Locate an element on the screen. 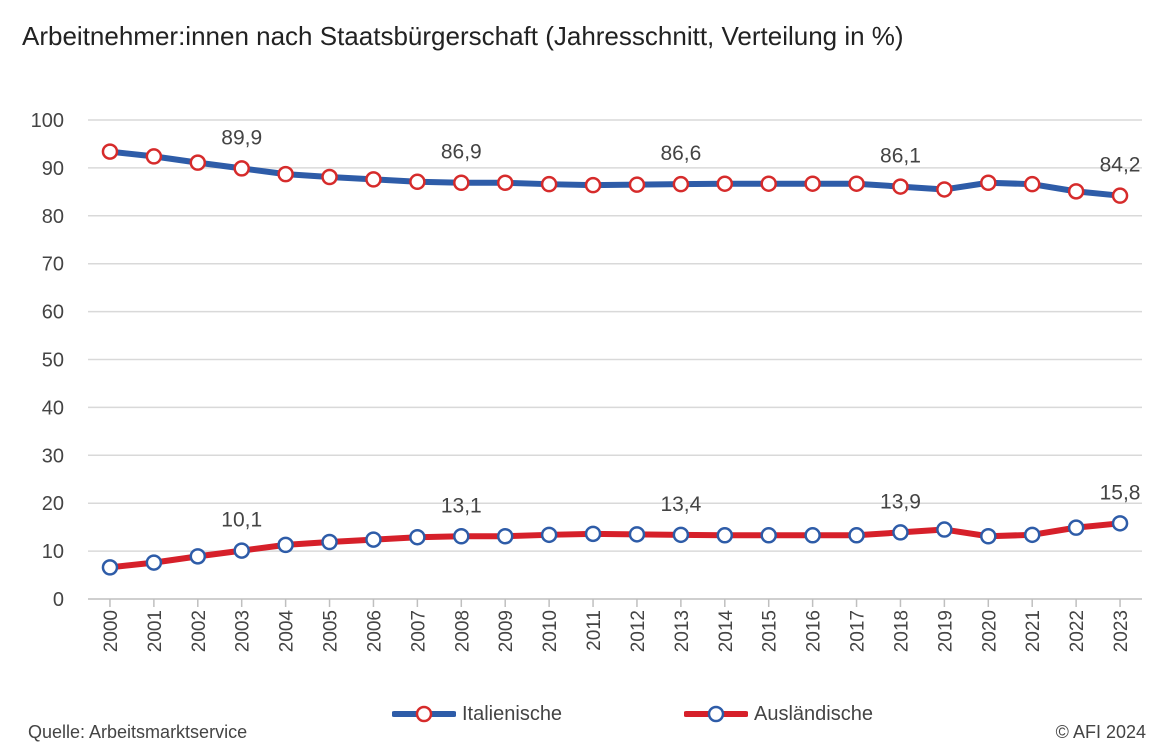 This screenshot has width=1162, height=749. x-tick-label: 2013 is located at coordinates (682, 631).